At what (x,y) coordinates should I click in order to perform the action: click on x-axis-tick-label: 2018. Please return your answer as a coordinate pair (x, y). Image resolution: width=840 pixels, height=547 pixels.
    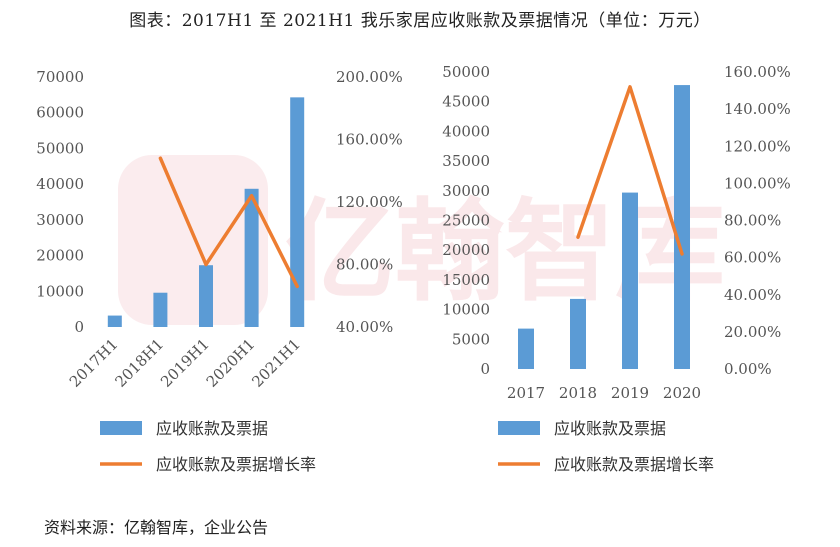
    Looking at the image, I should click on (578, 393).